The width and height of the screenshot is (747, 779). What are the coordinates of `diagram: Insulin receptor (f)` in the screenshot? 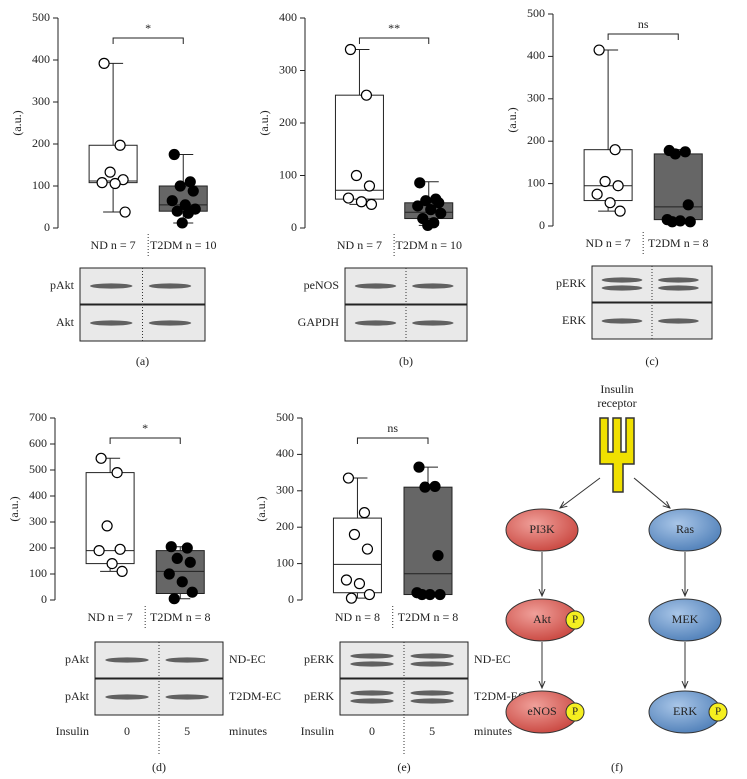 It's located at (613, 578).